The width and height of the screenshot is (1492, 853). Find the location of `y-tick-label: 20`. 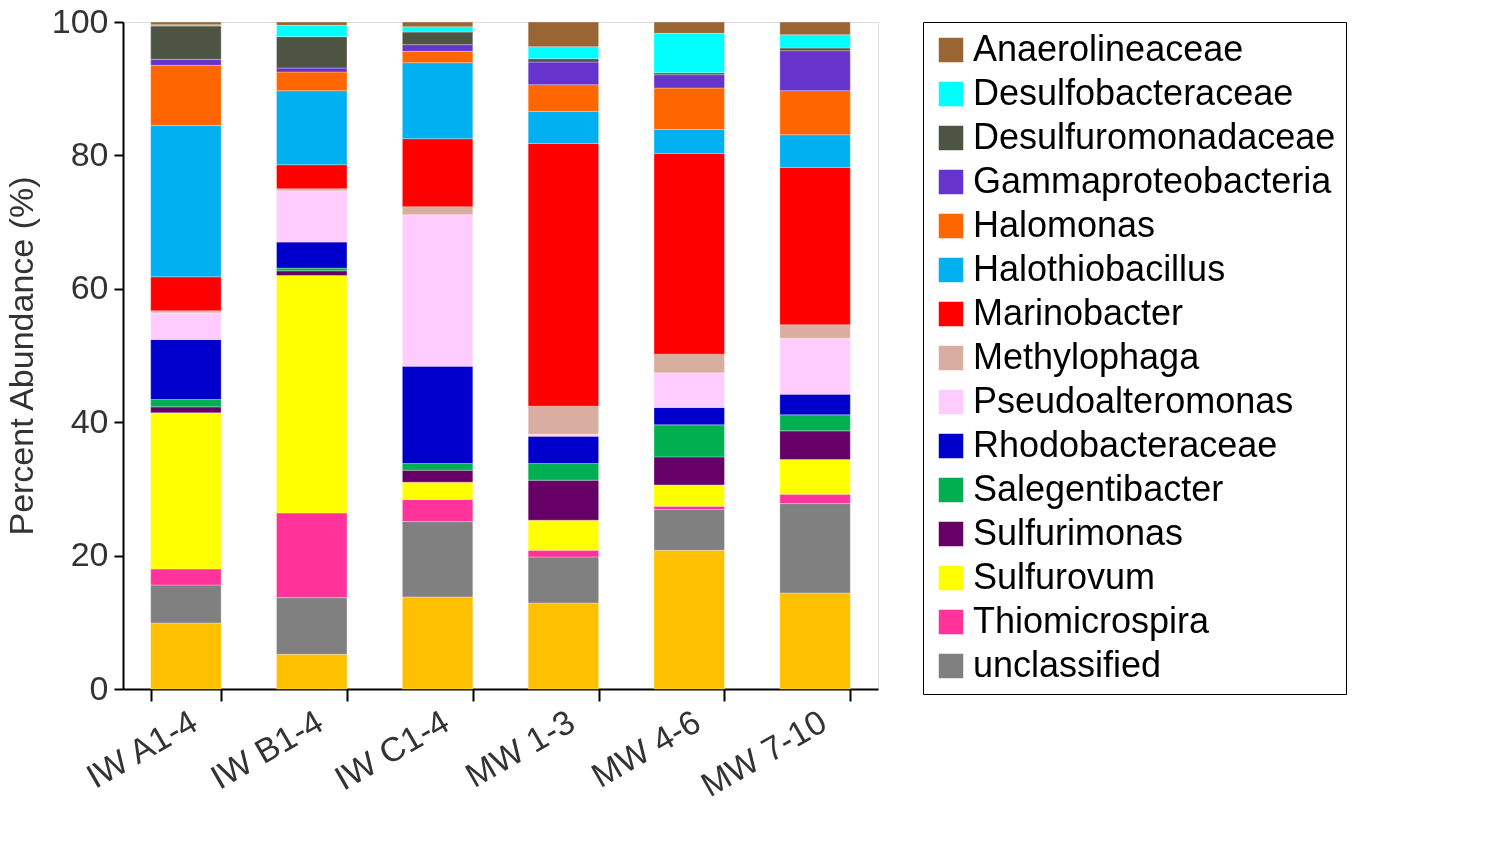

y-tick-label: 20 is located at coordinates (89, 554).